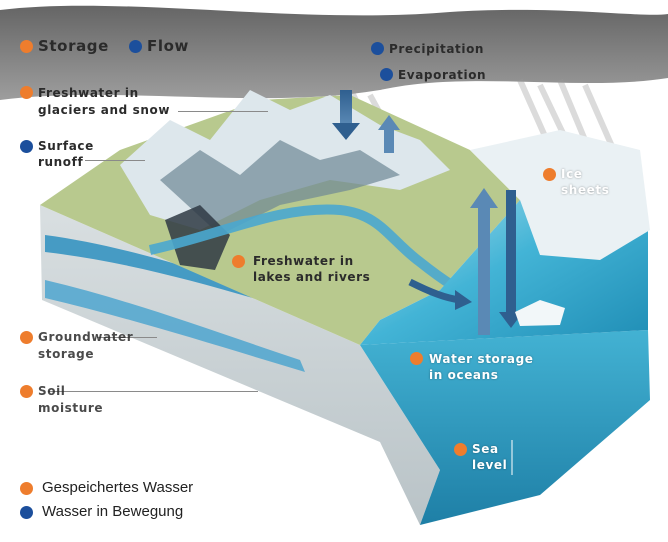  I want to click on glaciers-label-line2: glaciers and snow, so click(104, 110).